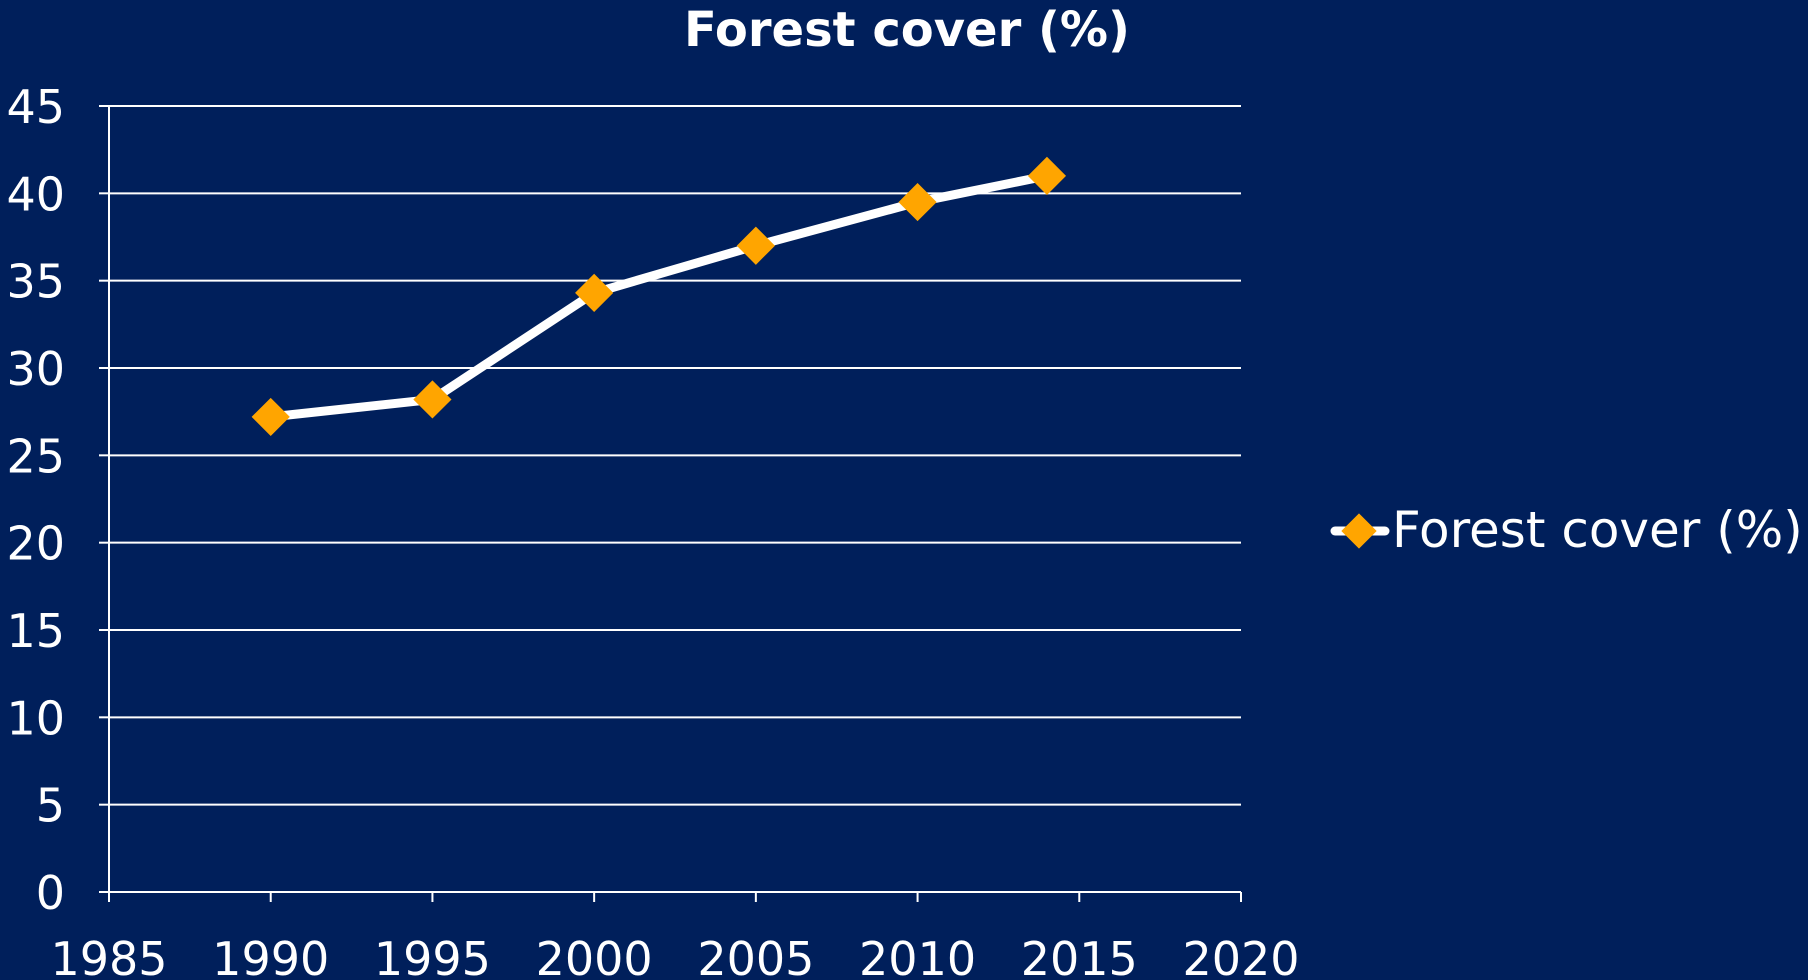 The height and width of the screenshot is (980, 1808). What do you see at coordinates (108, 956) in the screenshot?
I see `x-tick-label: 1985` at bounding box center [108, 956].